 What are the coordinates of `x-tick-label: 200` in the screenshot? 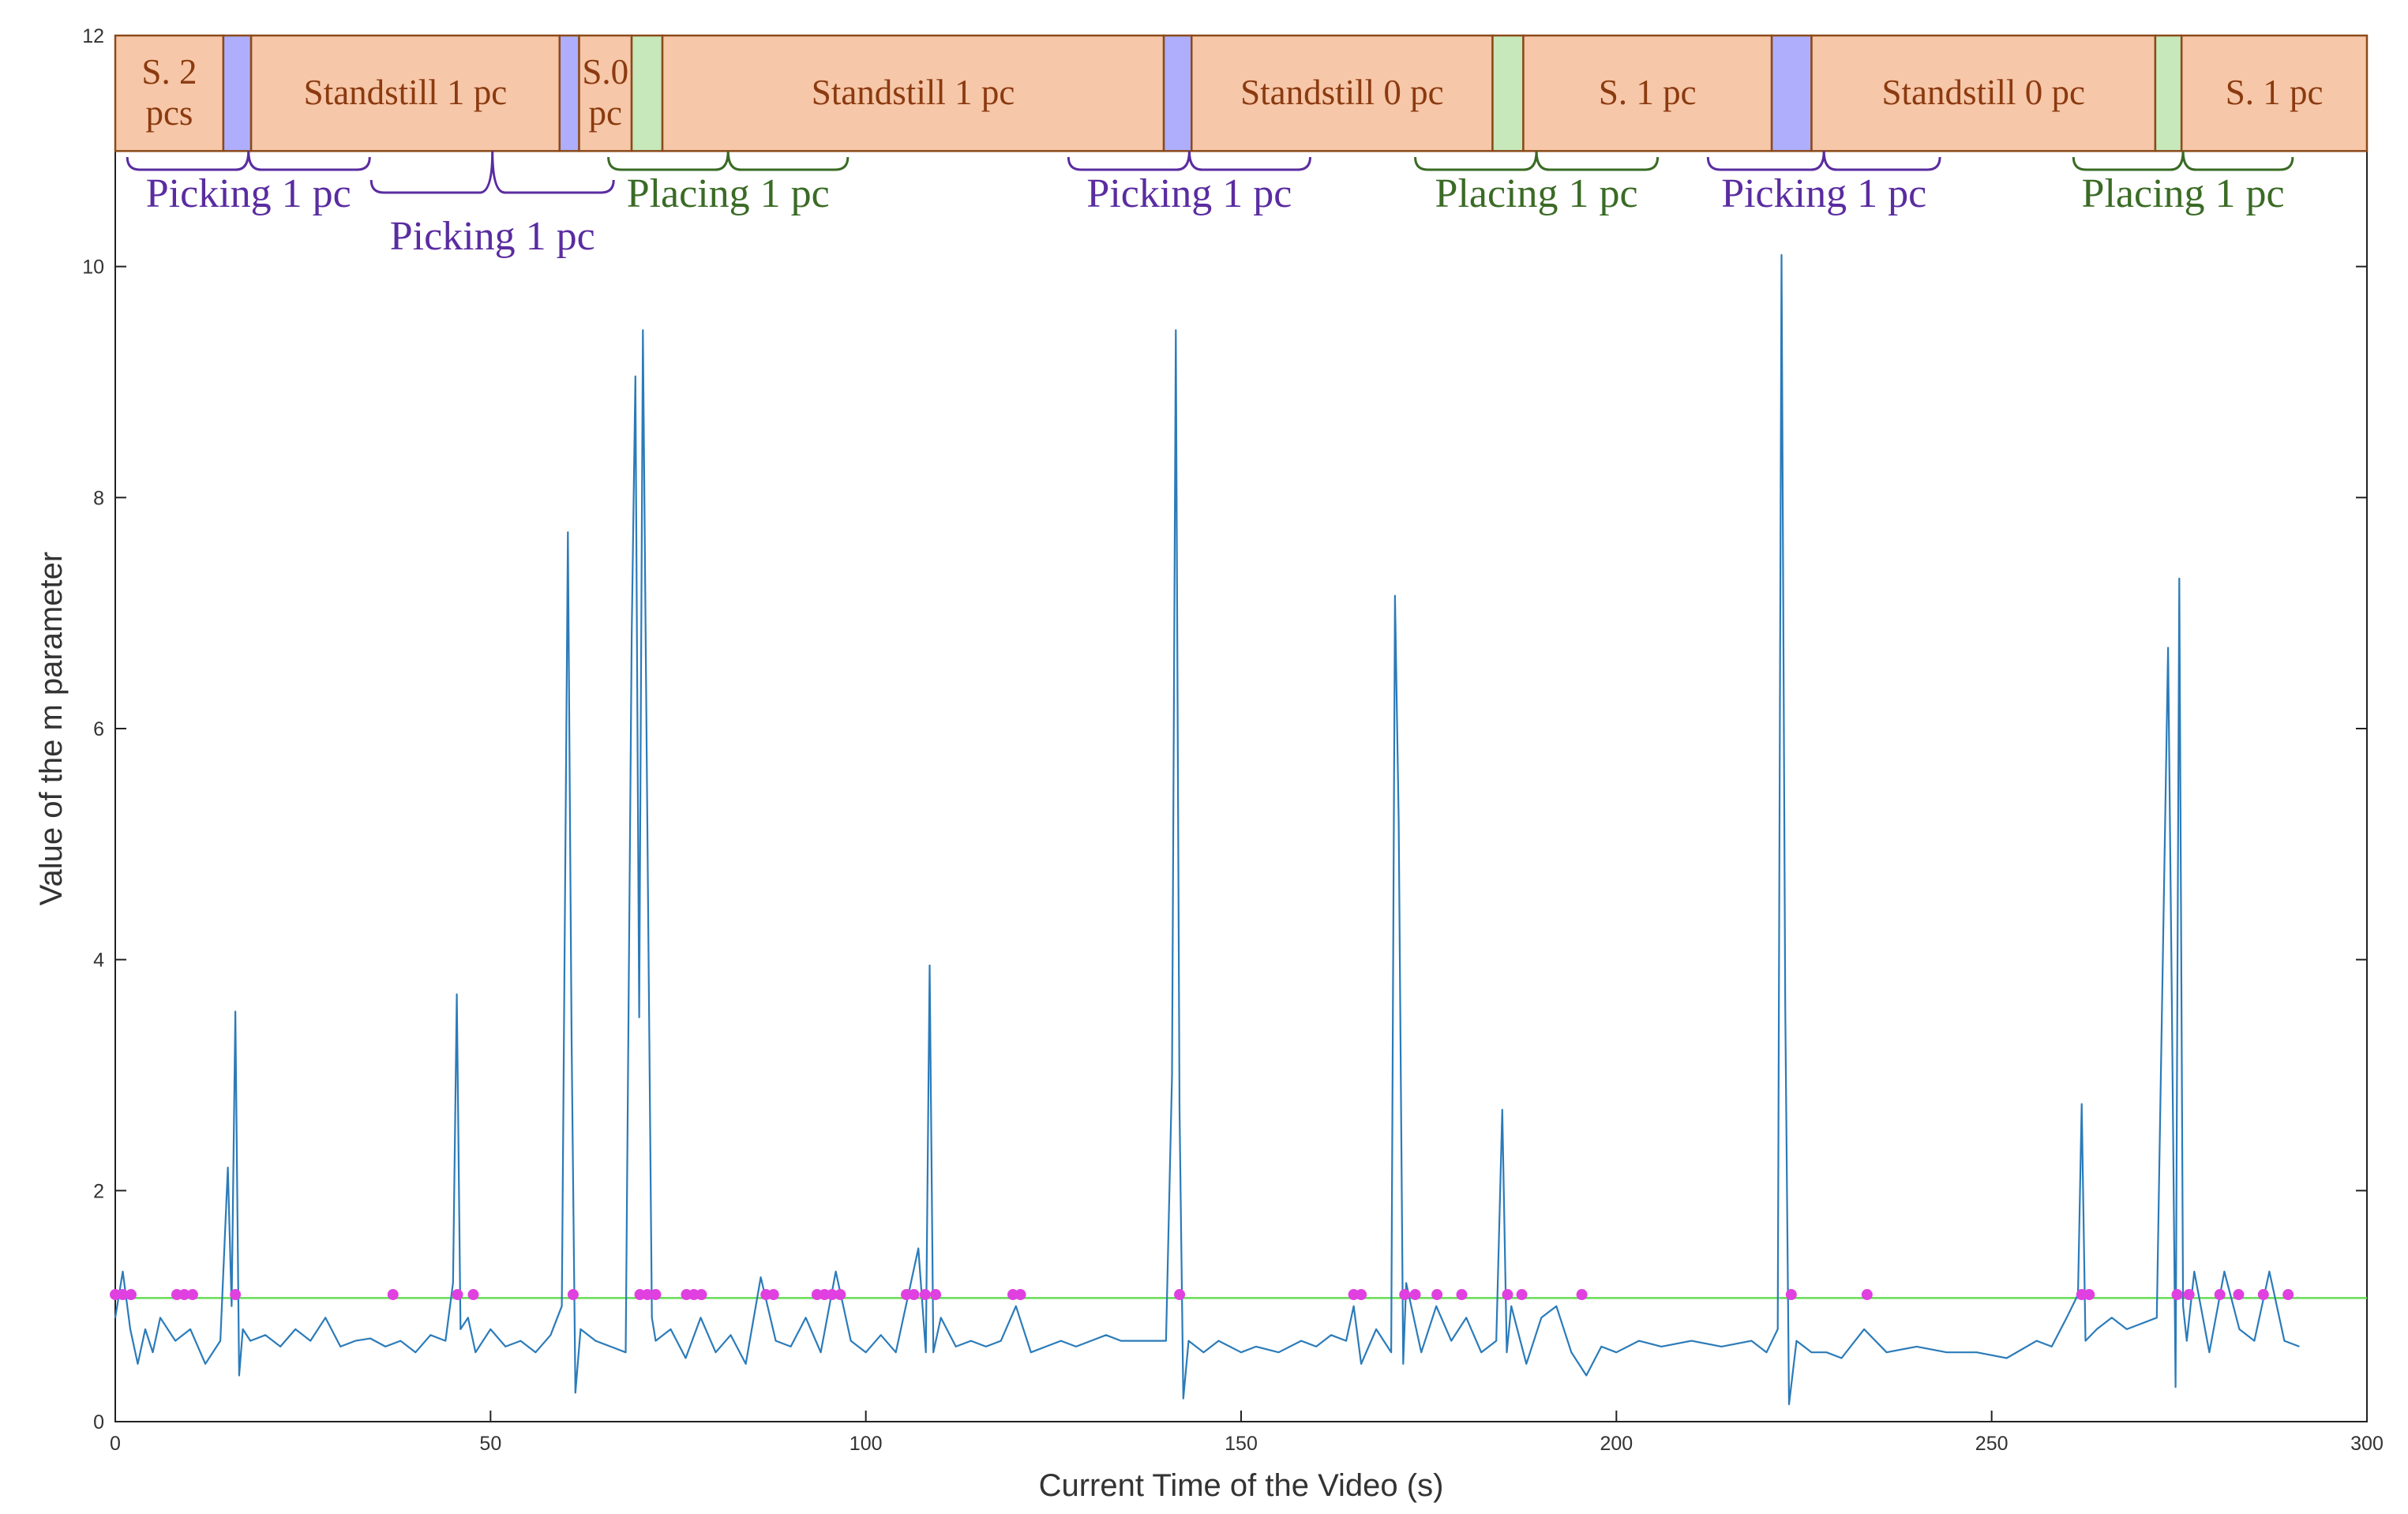 It's located at (1616, 1444).